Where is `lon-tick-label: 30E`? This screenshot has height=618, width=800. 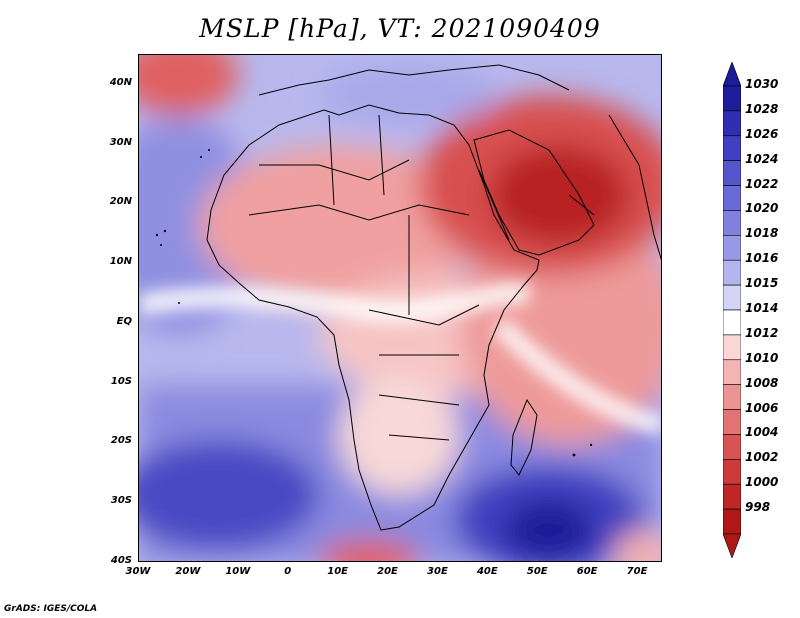
lon-tick-label: 30E is located at coordinates (437, 571).